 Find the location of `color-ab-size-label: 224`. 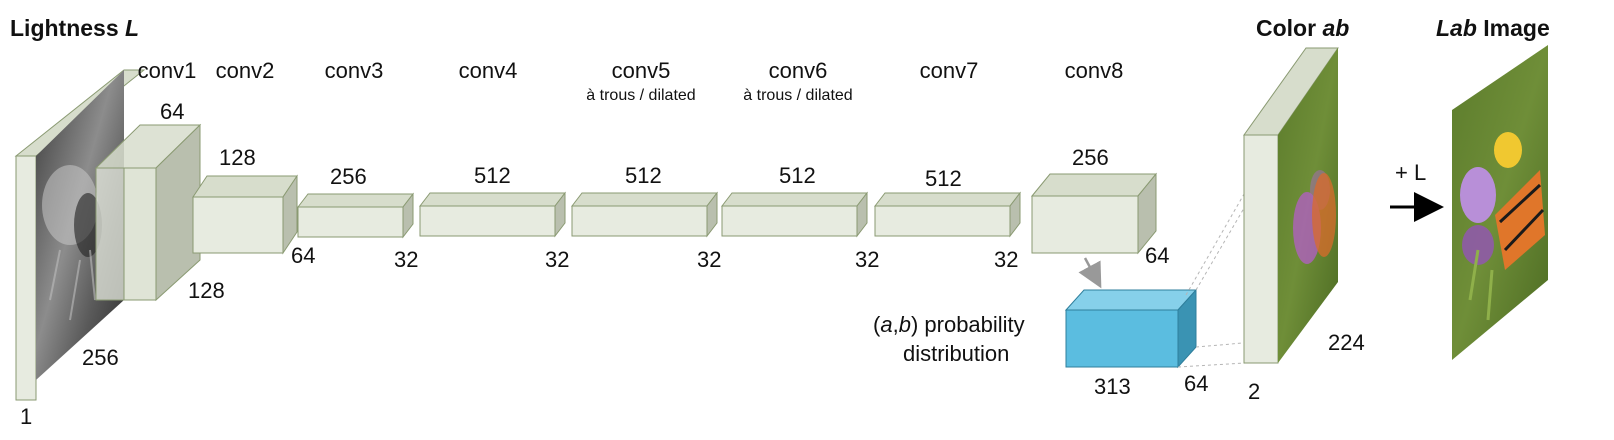

color-ab-size-label: 224 is located at coordinates (1346, 342).